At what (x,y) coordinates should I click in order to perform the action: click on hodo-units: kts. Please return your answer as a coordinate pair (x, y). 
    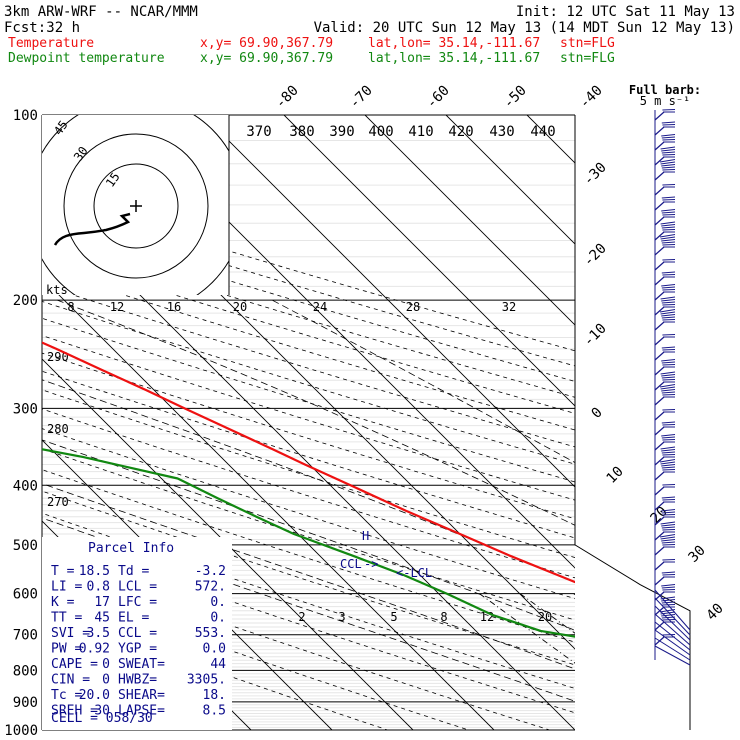
    Looking at the image, I should click on (57, 290).